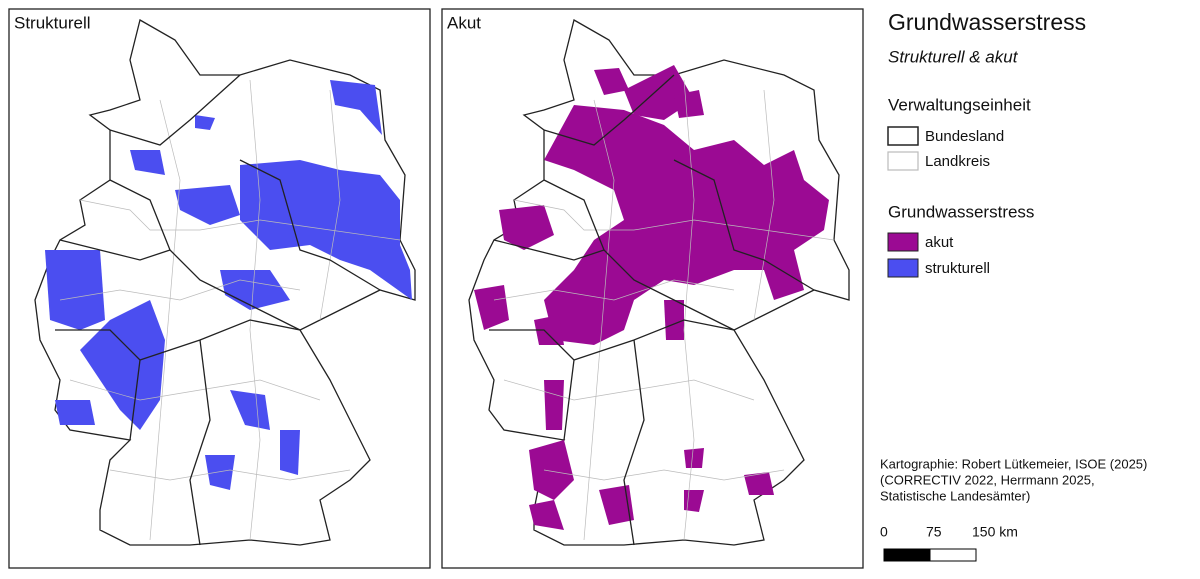 The width and height of the screenshot is (1200, 579). I want to click on scale-label: 150 km, so click(995, 532).